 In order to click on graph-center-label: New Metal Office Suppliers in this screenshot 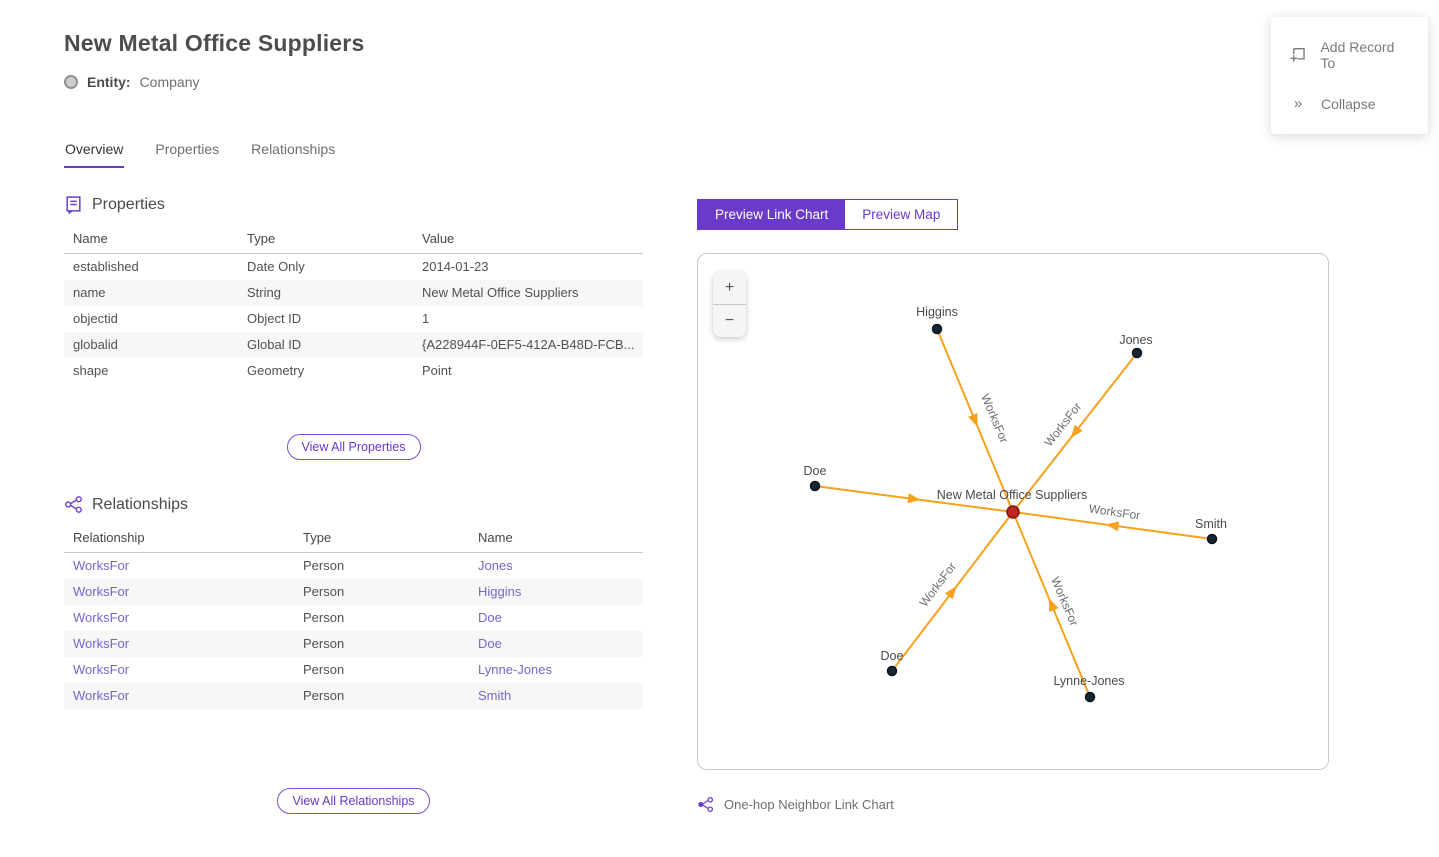, I will do `click(1012, 495)`.